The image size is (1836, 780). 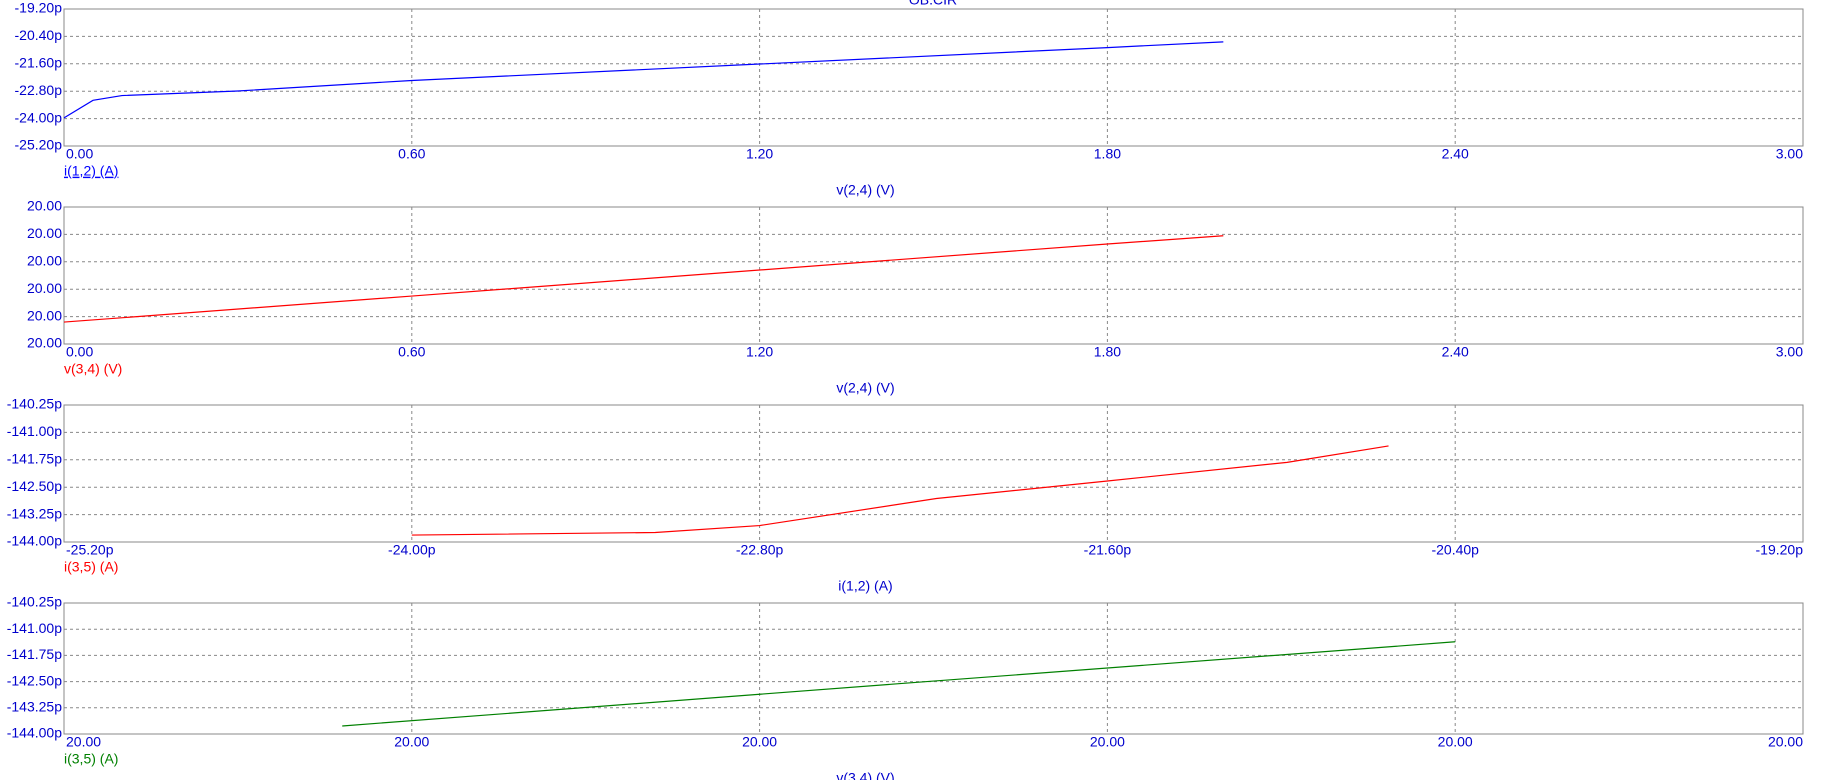 I want to click on y-tick-label: -24.00p, so click(x=39, y=117).